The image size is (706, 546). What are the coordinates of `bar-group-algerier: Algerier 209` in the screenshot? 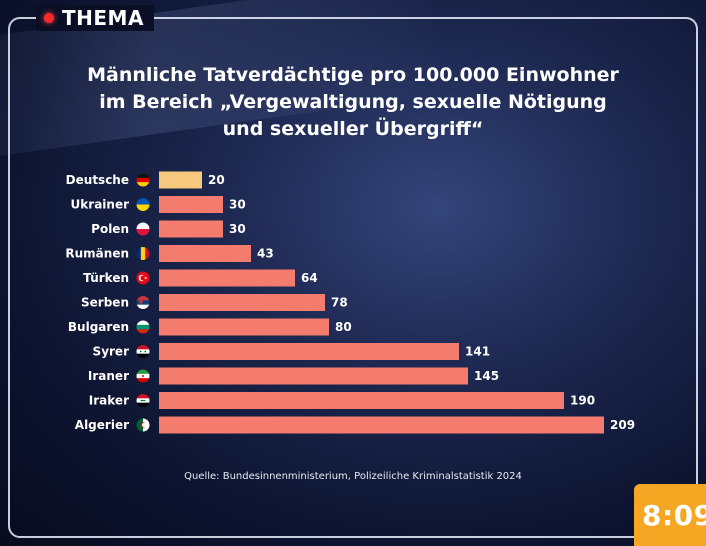 It's located at (355, 425).